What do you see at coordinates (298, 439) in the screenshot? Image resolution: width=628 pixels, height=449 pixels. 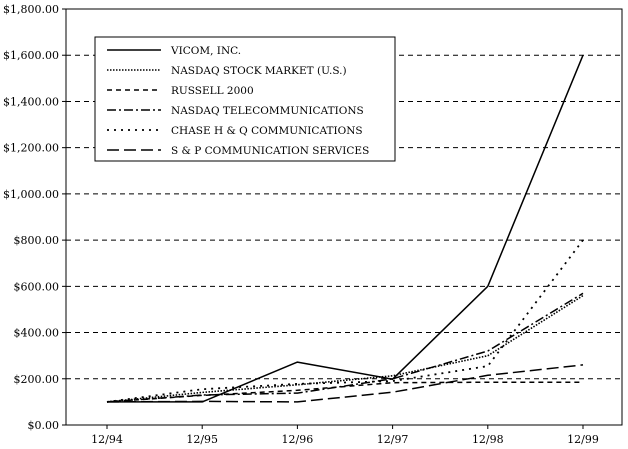 I see `x-tick-label: 12/96` at bounding box center [298, 439].